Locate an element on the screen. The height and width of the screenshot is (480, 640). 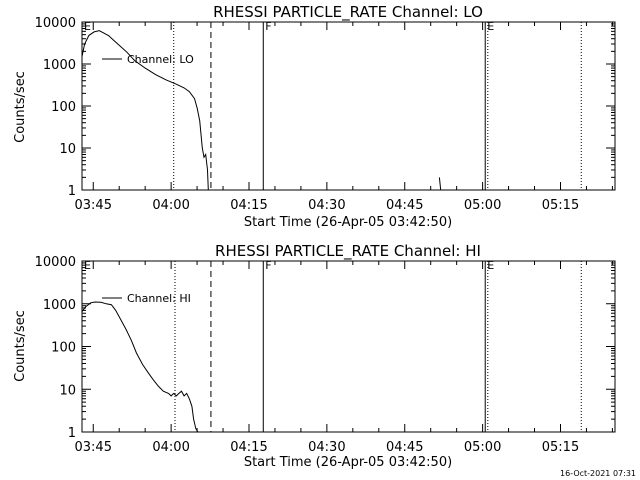
panel-hi-series-line is located at coordinates (140, 367).